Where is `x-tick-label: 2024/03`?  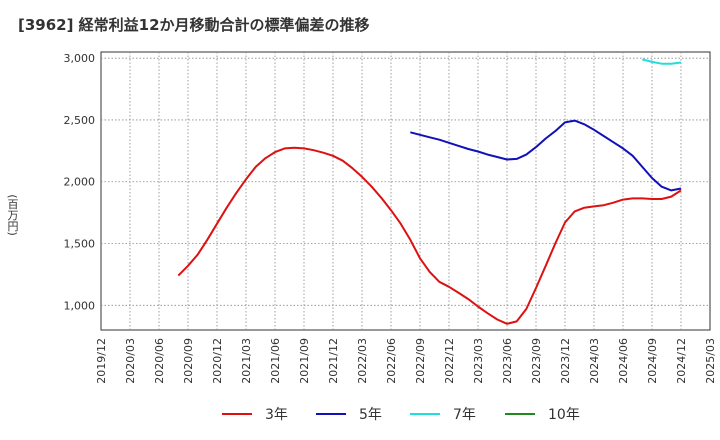
x-tick-label: 2024/03 is located at coordinates (594, 361).